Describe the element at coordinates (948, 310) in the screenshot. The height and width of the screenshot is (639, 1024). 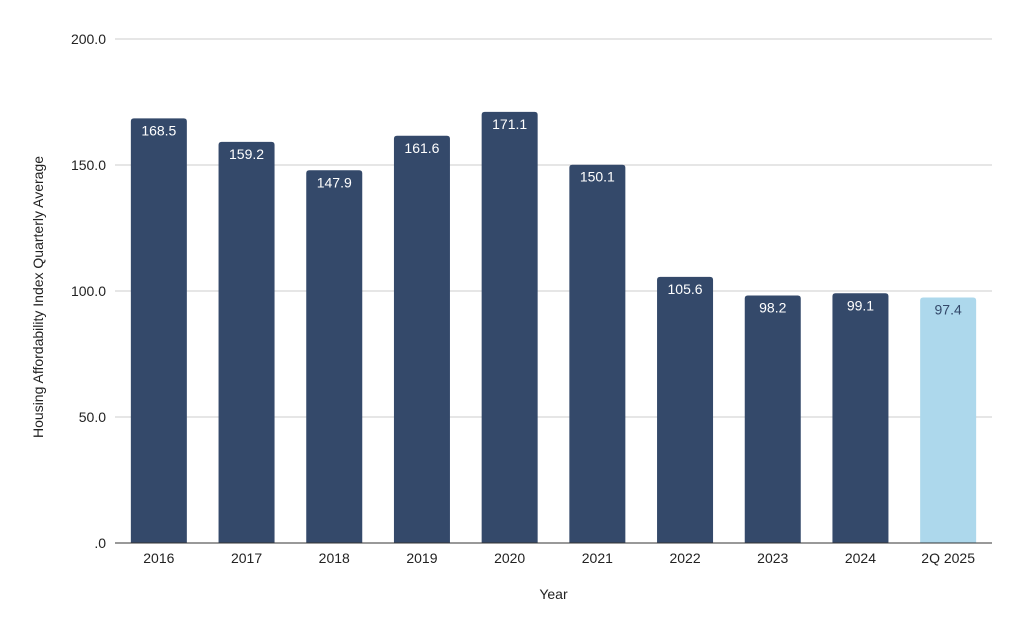
I see `data-label: 97.4` at that location.